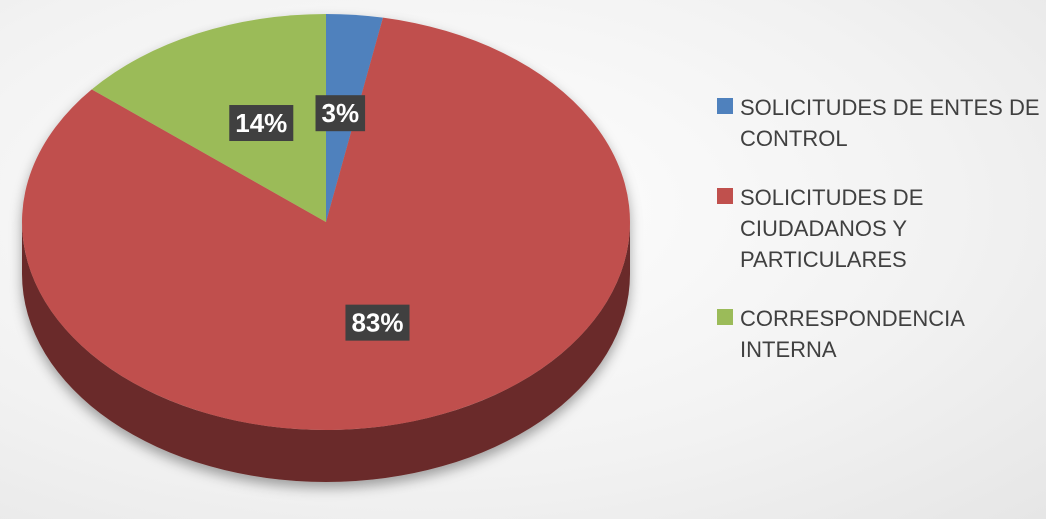 The height and width of the screenshot is (519, 1046). I want to click on legend-label: SOLICITUDES DE ENTES DE CONTROL, so click(890, 123).